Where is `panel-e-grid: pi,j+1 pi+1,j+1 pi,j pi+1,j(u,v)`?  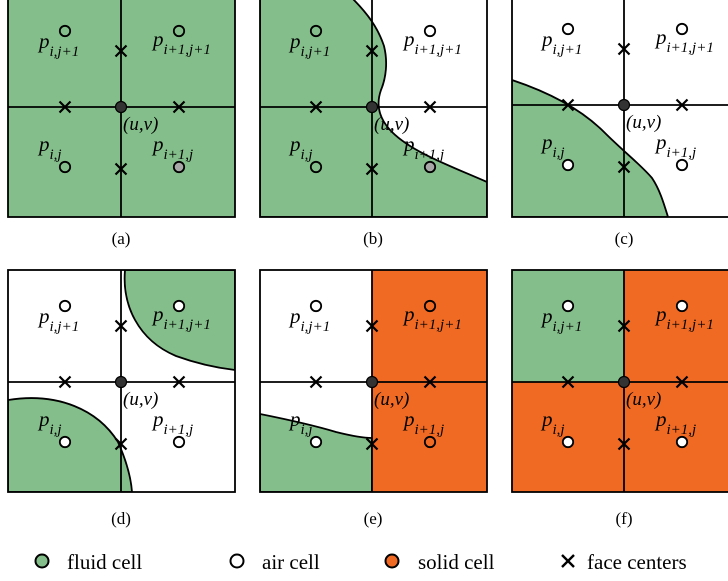
panel-e-grid: pi,j+1 pi+1,j+1 pi,j pi+1,j(u,v) is located at coordinates (373, 381).